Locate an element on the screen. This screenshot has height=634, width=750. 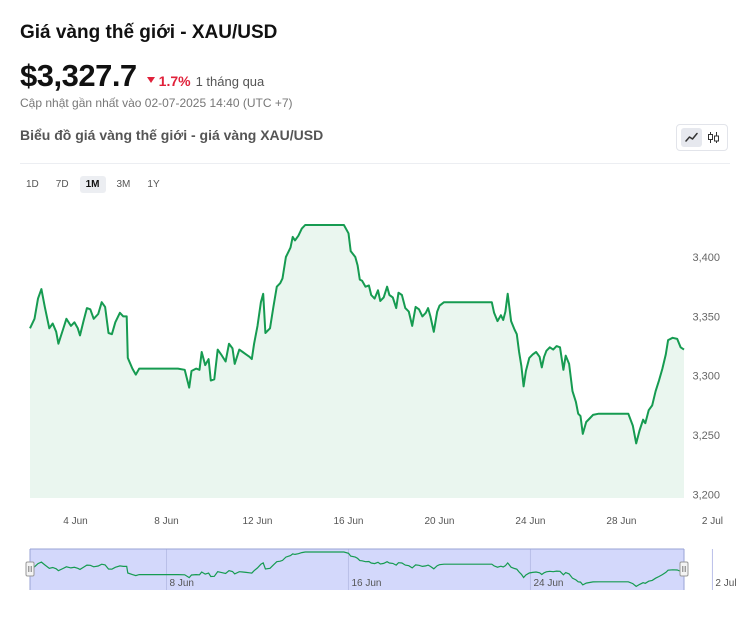
candlestick-button is located at coordinates (713, 137).